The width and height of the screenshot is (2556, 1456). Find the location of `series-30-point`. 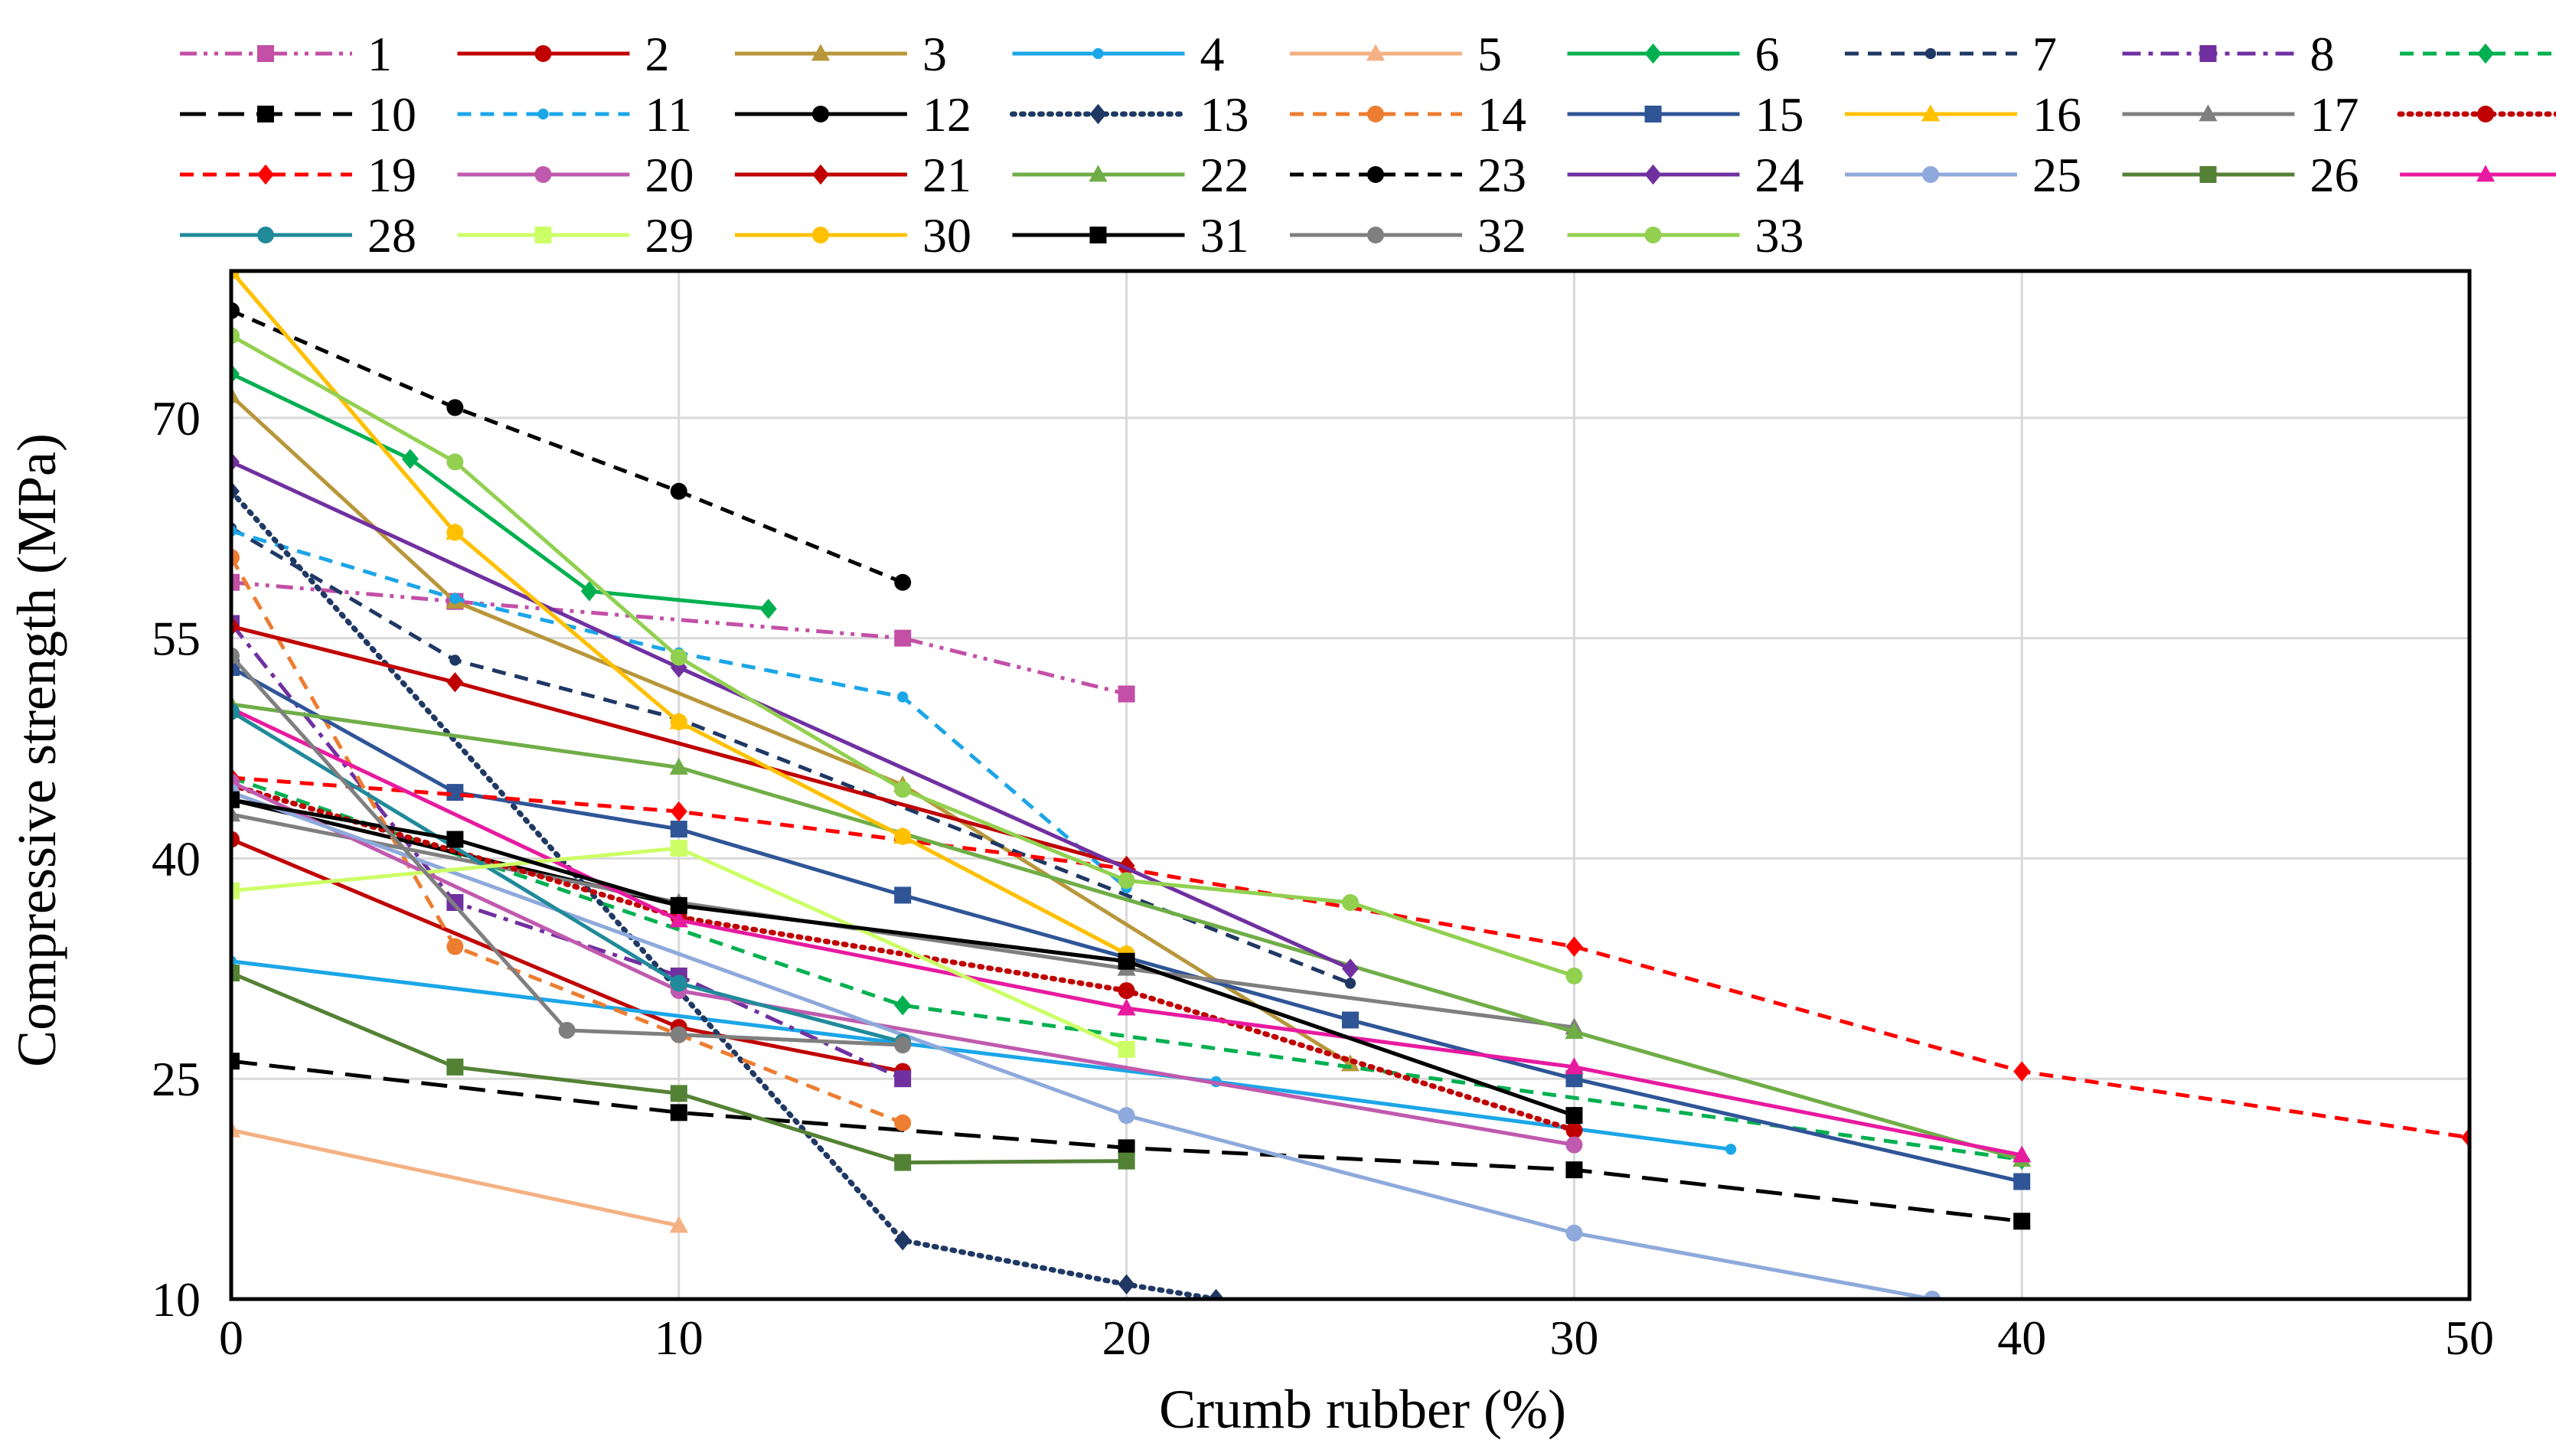

series-30-point is located at coordinates (455, 532).